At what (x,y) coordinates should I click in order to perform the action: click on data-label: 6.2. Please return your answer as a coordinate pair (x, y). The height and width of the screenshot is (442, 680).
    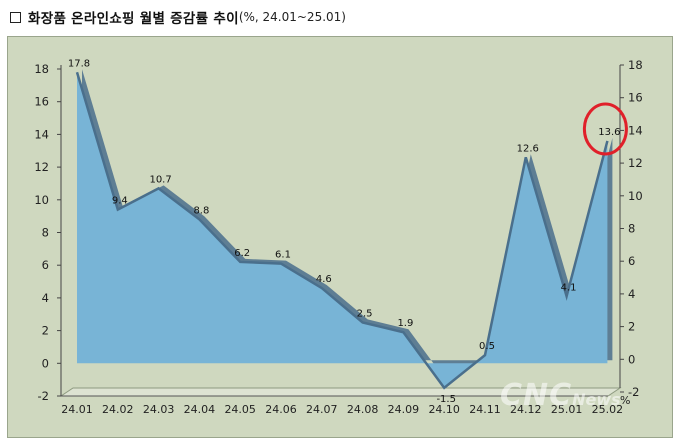
    Looking at the image, I should click on (242, 253).